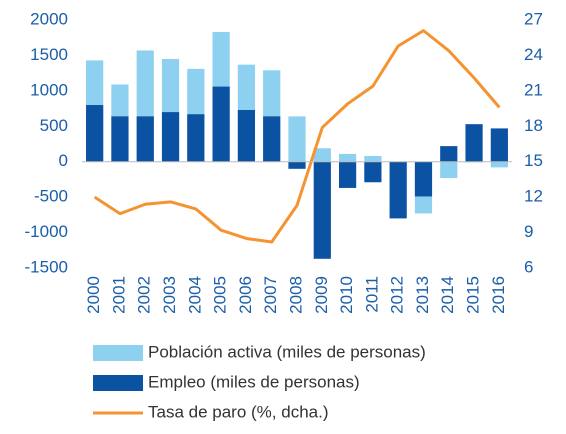 The height and width of the screenshot is (434, 566). I want to click on x-tick-label: 2016, so click(498, 295).